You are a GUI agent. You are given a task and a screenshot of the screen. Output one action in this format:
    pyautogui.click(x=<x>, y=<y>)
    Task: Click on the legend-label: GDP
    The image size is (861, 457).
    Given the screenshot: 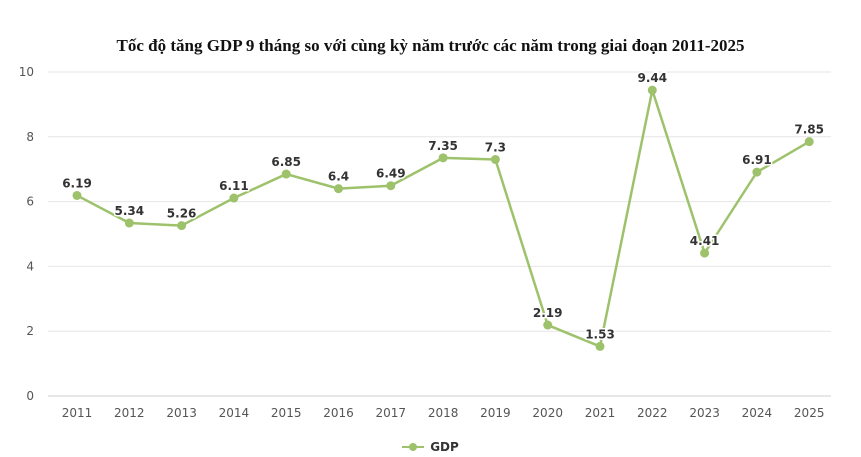 What is the action you would take?
    pyautogui.click(x=444, y=447)
    